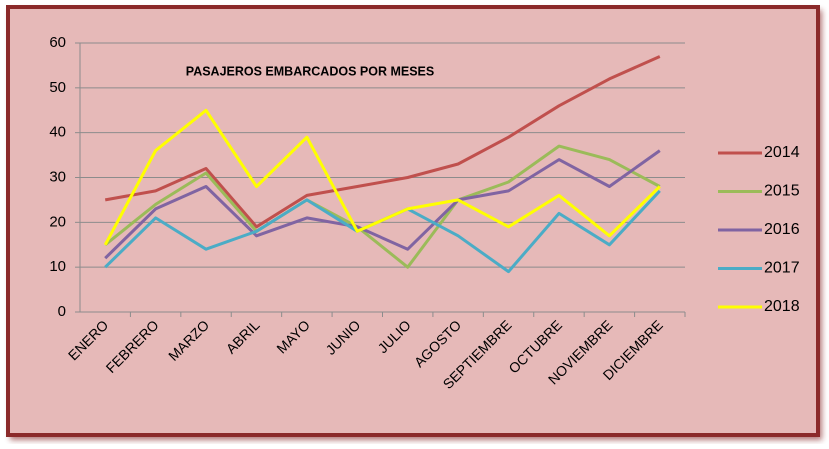 Image resolution: width=829 pixels, height=449 pixels. Describe the element at coordinates (57, 132) in the screenshot. I see `y-tick-label: 40` at that location.